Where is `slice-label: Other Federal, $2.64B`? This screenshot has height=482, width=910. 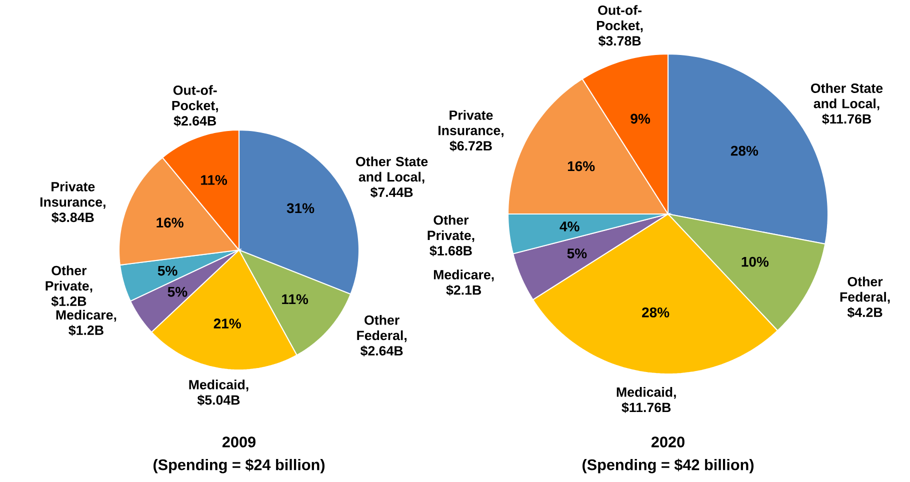 slice-label: Other Federal, $2.64B is located at coordinates (381, 335).